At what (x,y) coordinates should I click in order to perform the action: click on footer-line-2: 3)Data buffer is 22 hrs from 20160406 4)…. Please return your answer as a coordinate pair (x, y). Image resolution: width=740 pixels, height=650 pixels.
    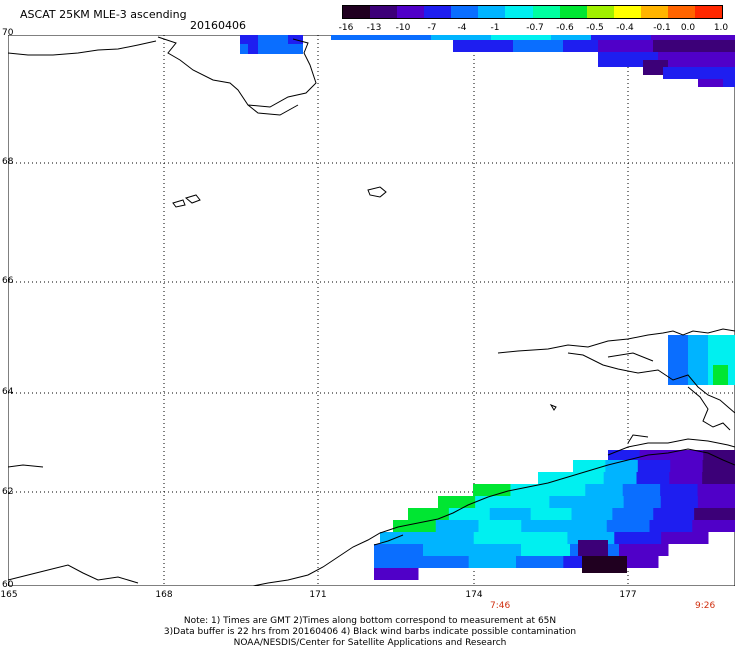
    Looking at the image, I should click on (370, 632).